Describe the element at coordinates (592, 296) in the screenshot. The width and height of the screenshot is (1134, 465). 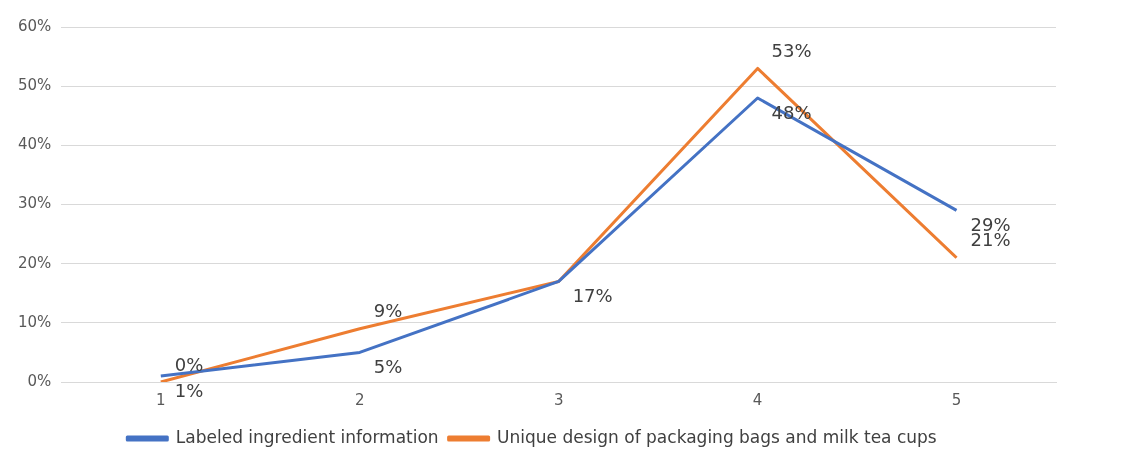
I see `data-label: 17%` at that location.